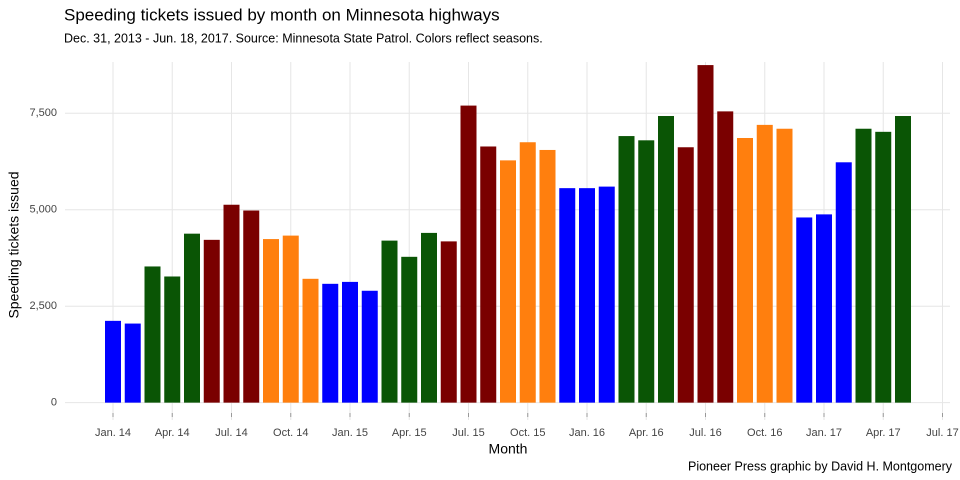  Describe the element at coordinates (409, 433) in the screenshot. I see `x-tick-label: Apr. 15` at that location.